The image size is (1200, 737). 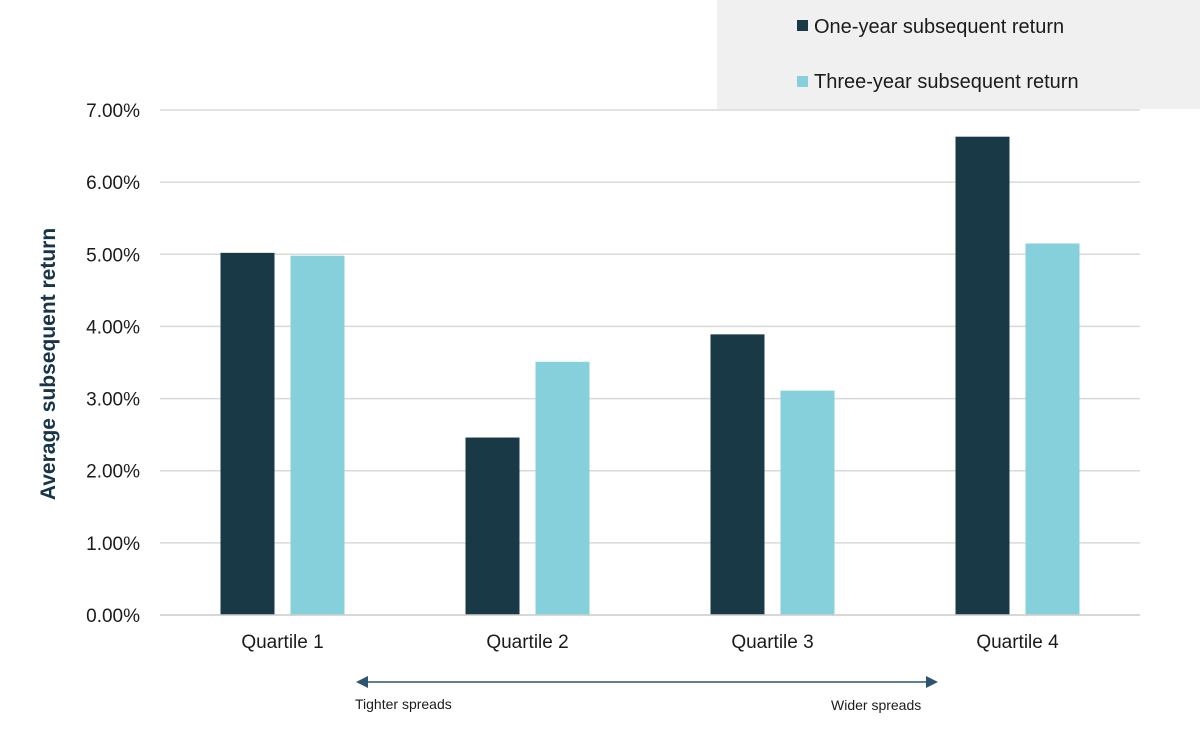 I want to click on spread-annotation: Tighter spreads Wider spreads, so click(x=646, y=694).